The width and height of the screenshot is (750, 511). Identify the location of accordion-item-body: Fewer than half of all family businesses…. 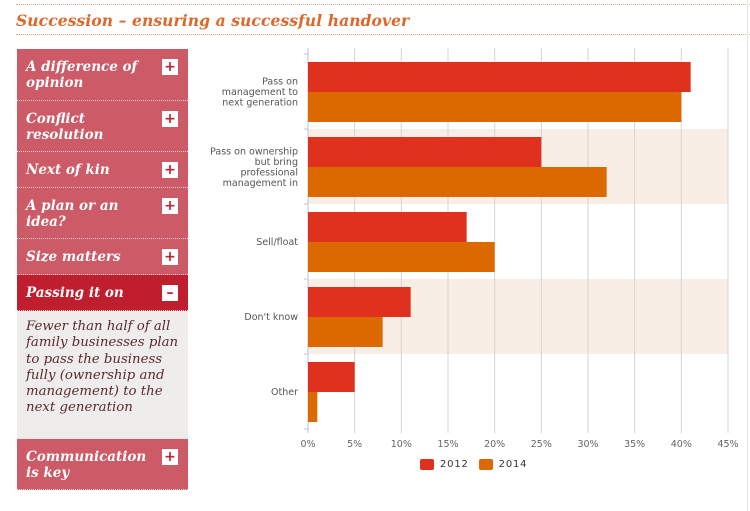
(102, 375).